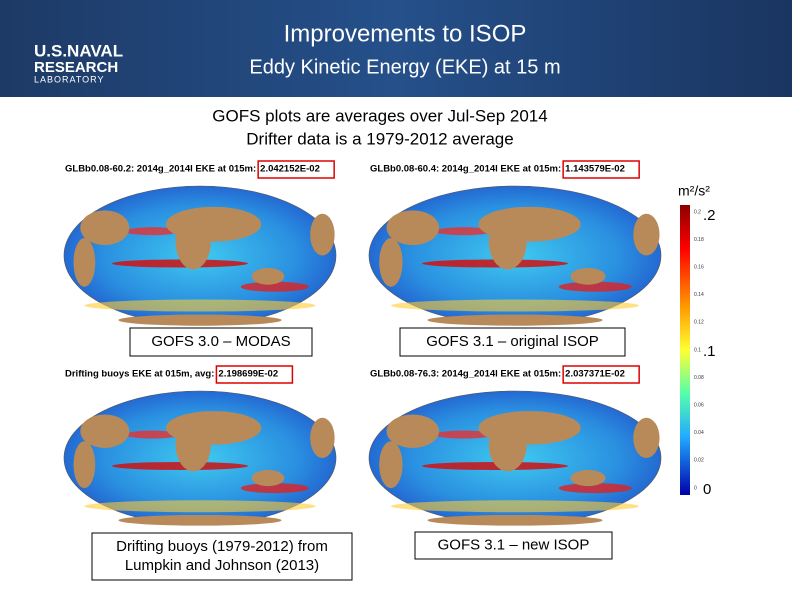  Describe the element at coordinates (697, 212) in the screenshot. I see `colorbar-tick: 0.2` at that location.